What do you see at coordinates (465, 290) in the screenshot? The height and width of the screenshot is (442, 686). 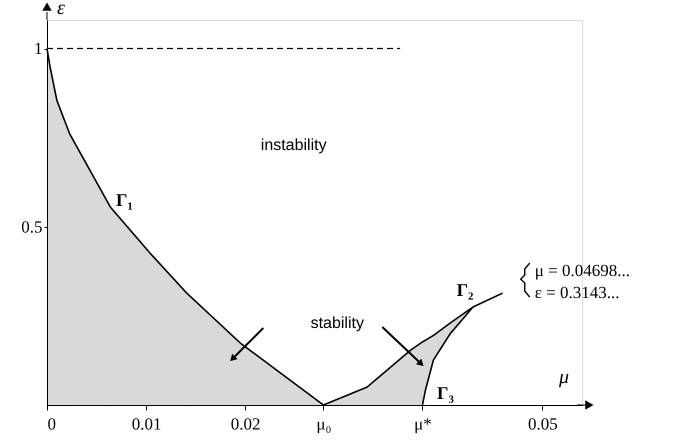 I see `series-label: Γ₂` at bounding box center [465, 290].